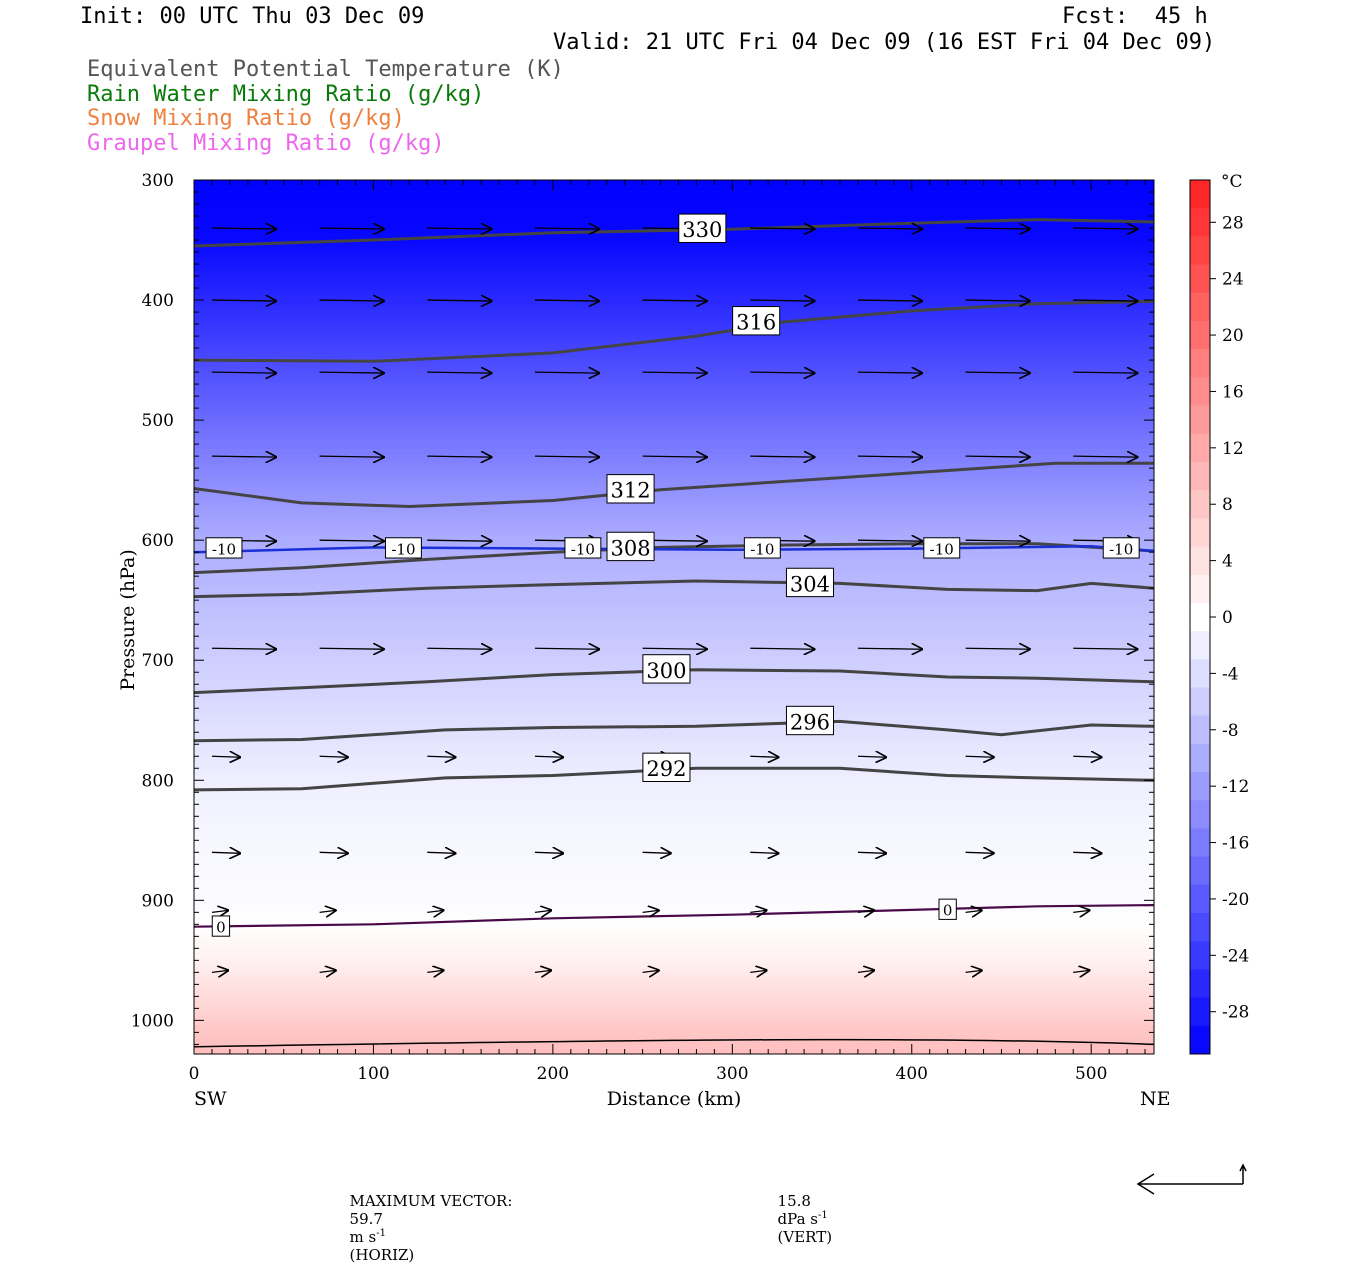 The height and width of the screenshot is (1264, 1350). I want to click on horiz-tag: (HORIZ), so click(382, 1255).